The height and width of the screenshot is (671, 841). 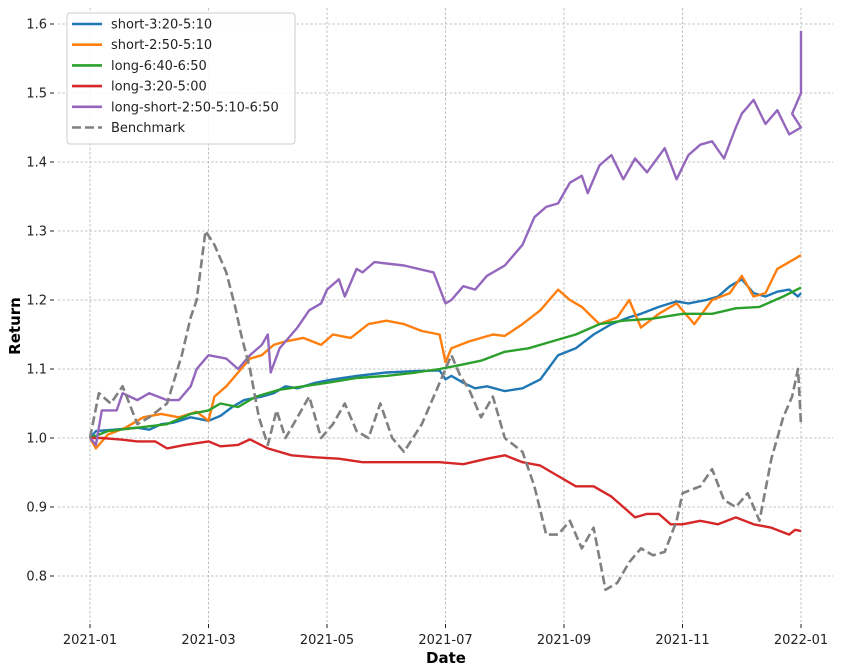 I want to click on legend-label: long-3:20-5:00, so click(x=159, y=87).